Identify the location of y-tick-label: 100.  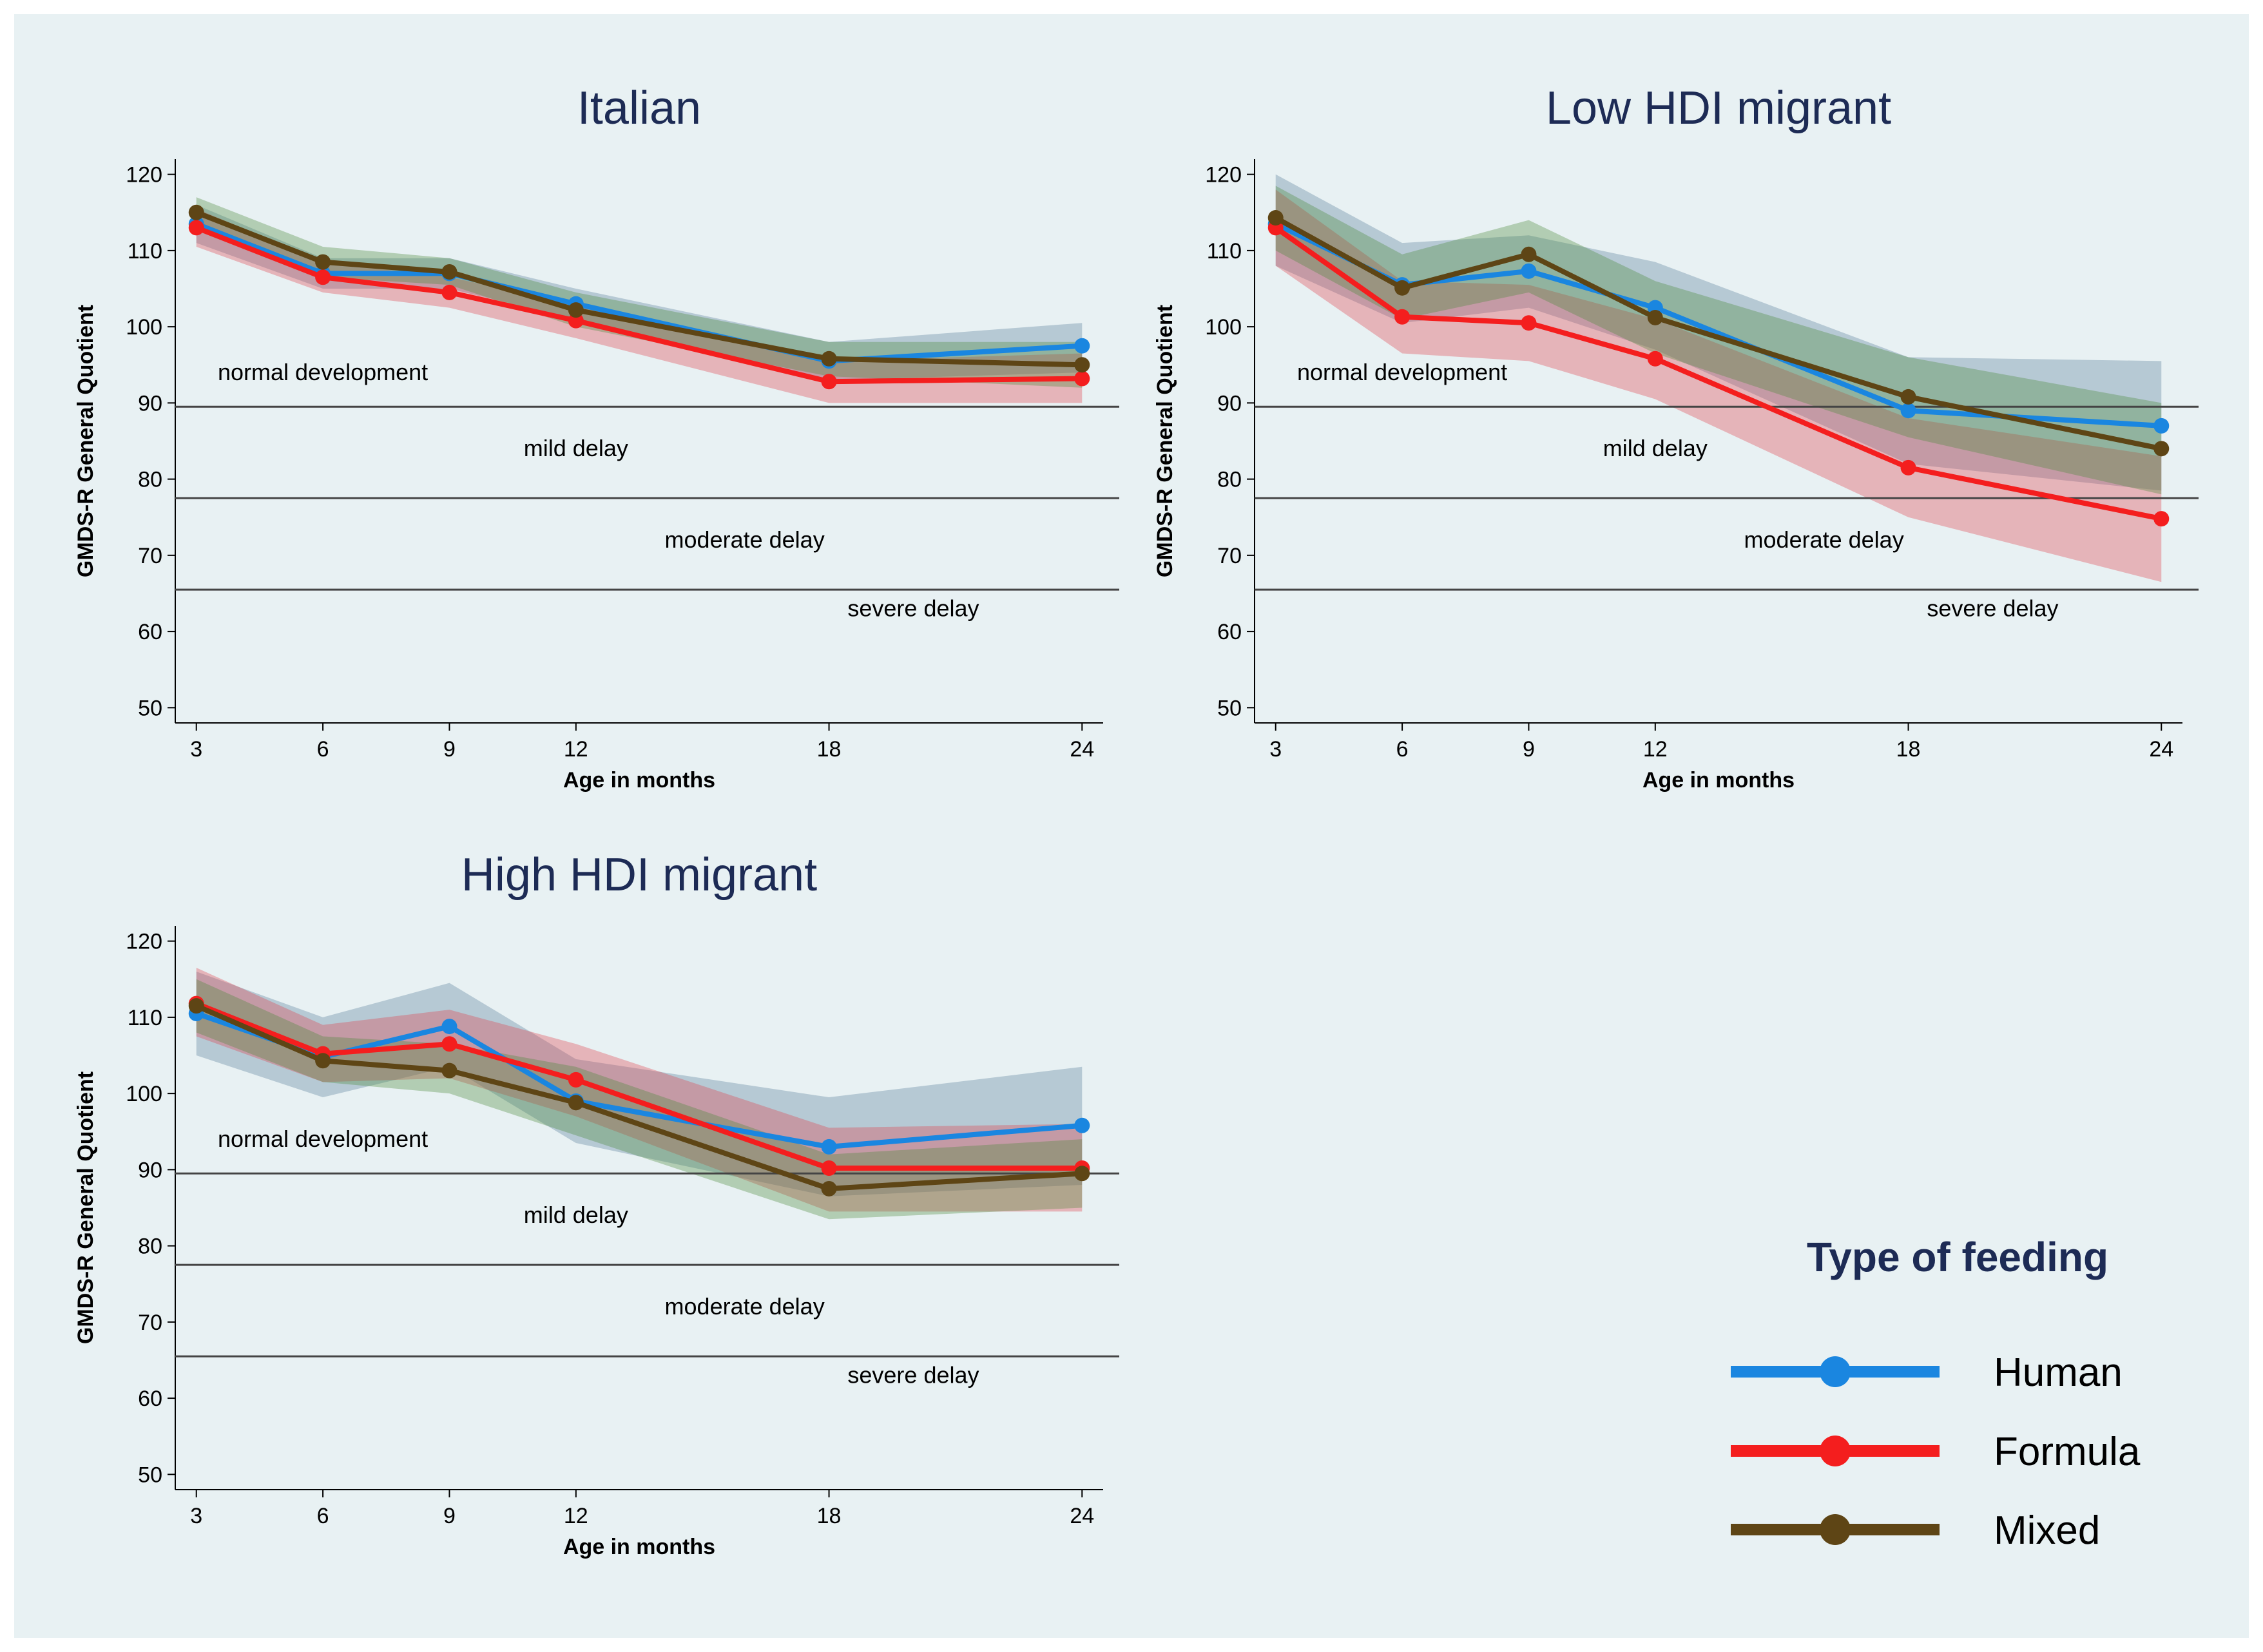
(1223, 327).